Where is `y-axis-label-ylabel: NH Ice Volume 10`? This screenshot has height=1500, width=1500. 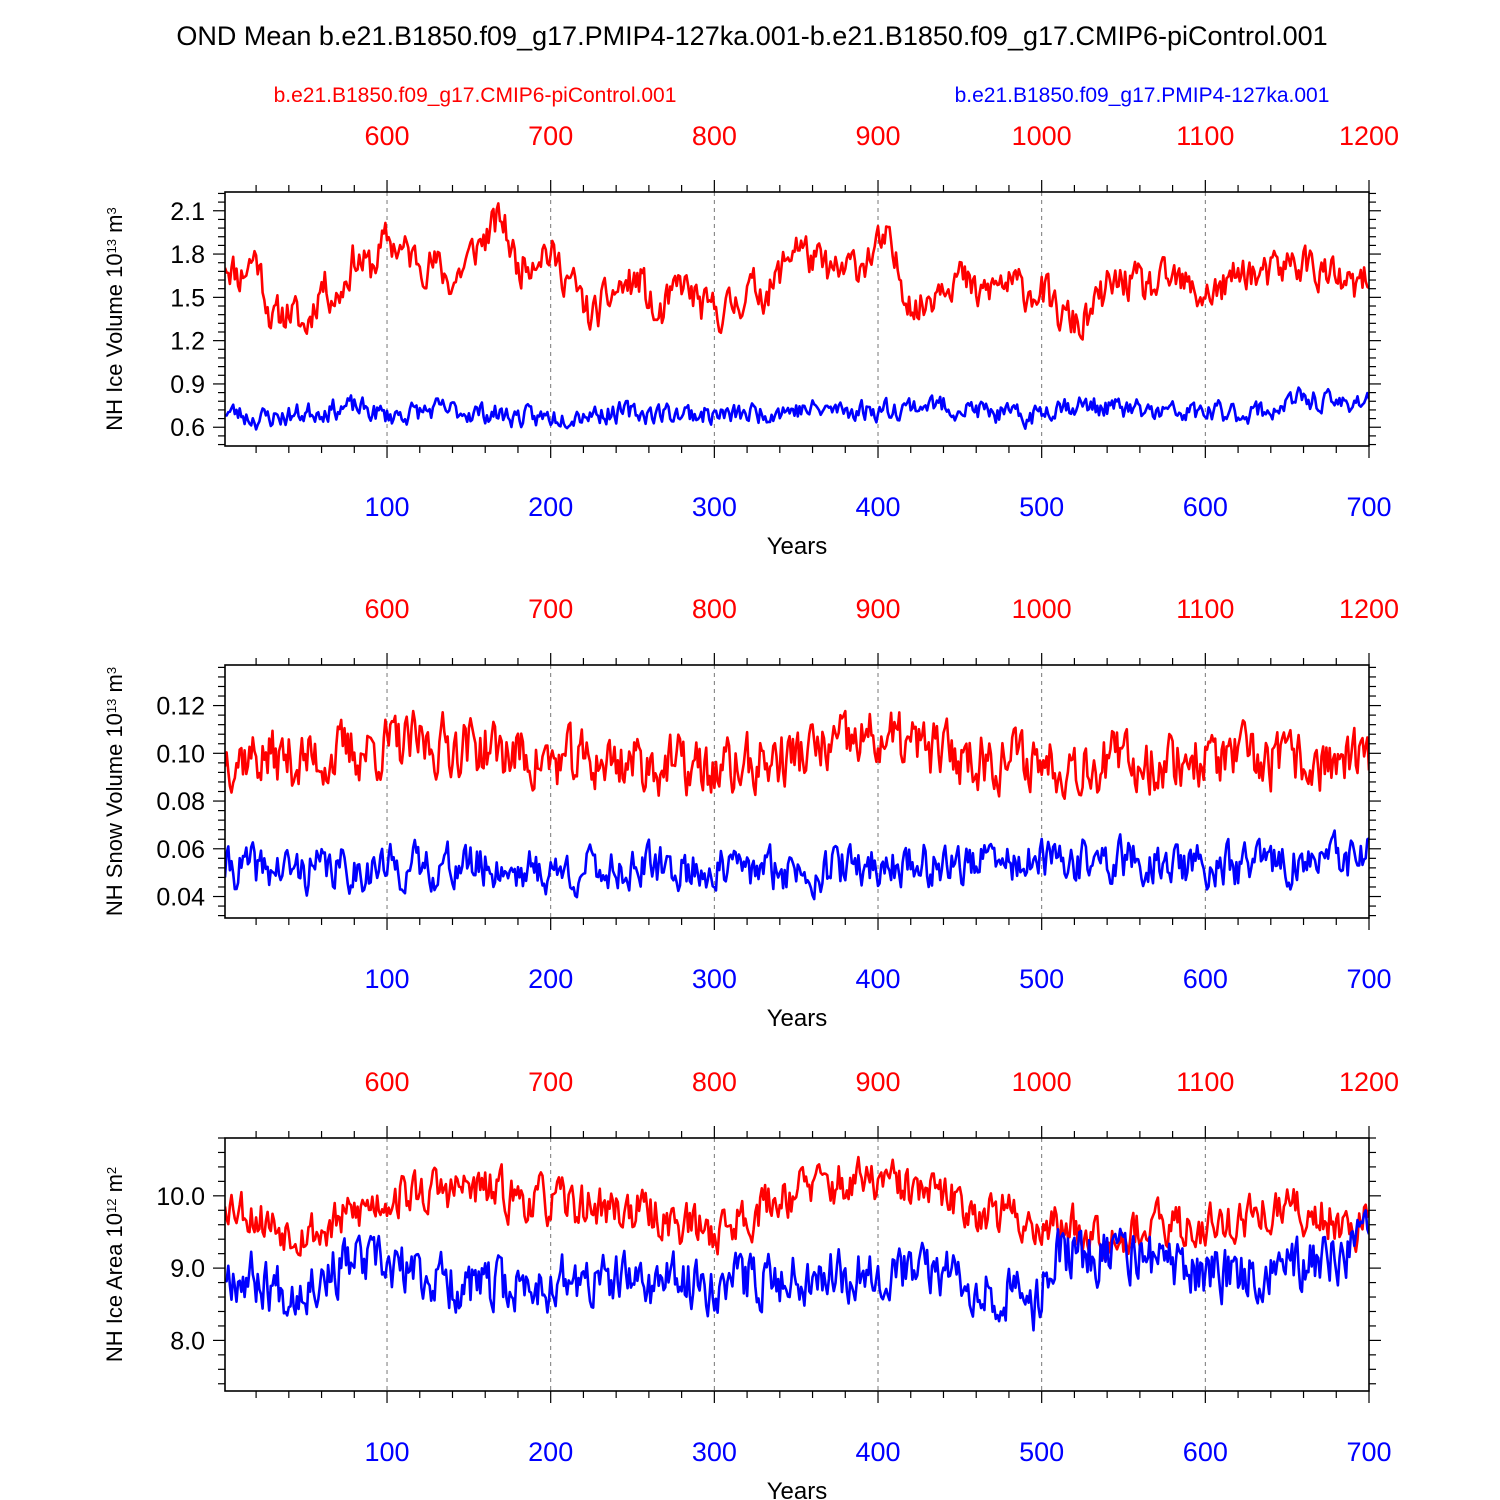
y-axis-label-ylabel: NH Ice Volume 10 is located at coordinates (114, 341).